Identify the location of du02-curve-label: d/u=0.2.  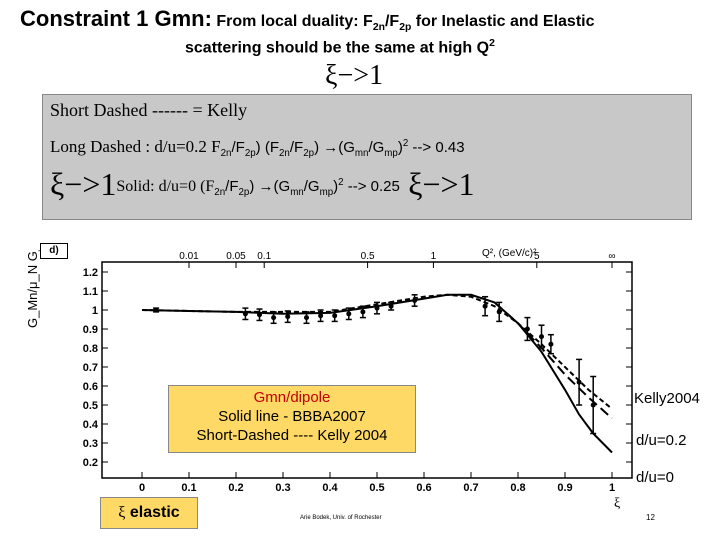
(661, 440).